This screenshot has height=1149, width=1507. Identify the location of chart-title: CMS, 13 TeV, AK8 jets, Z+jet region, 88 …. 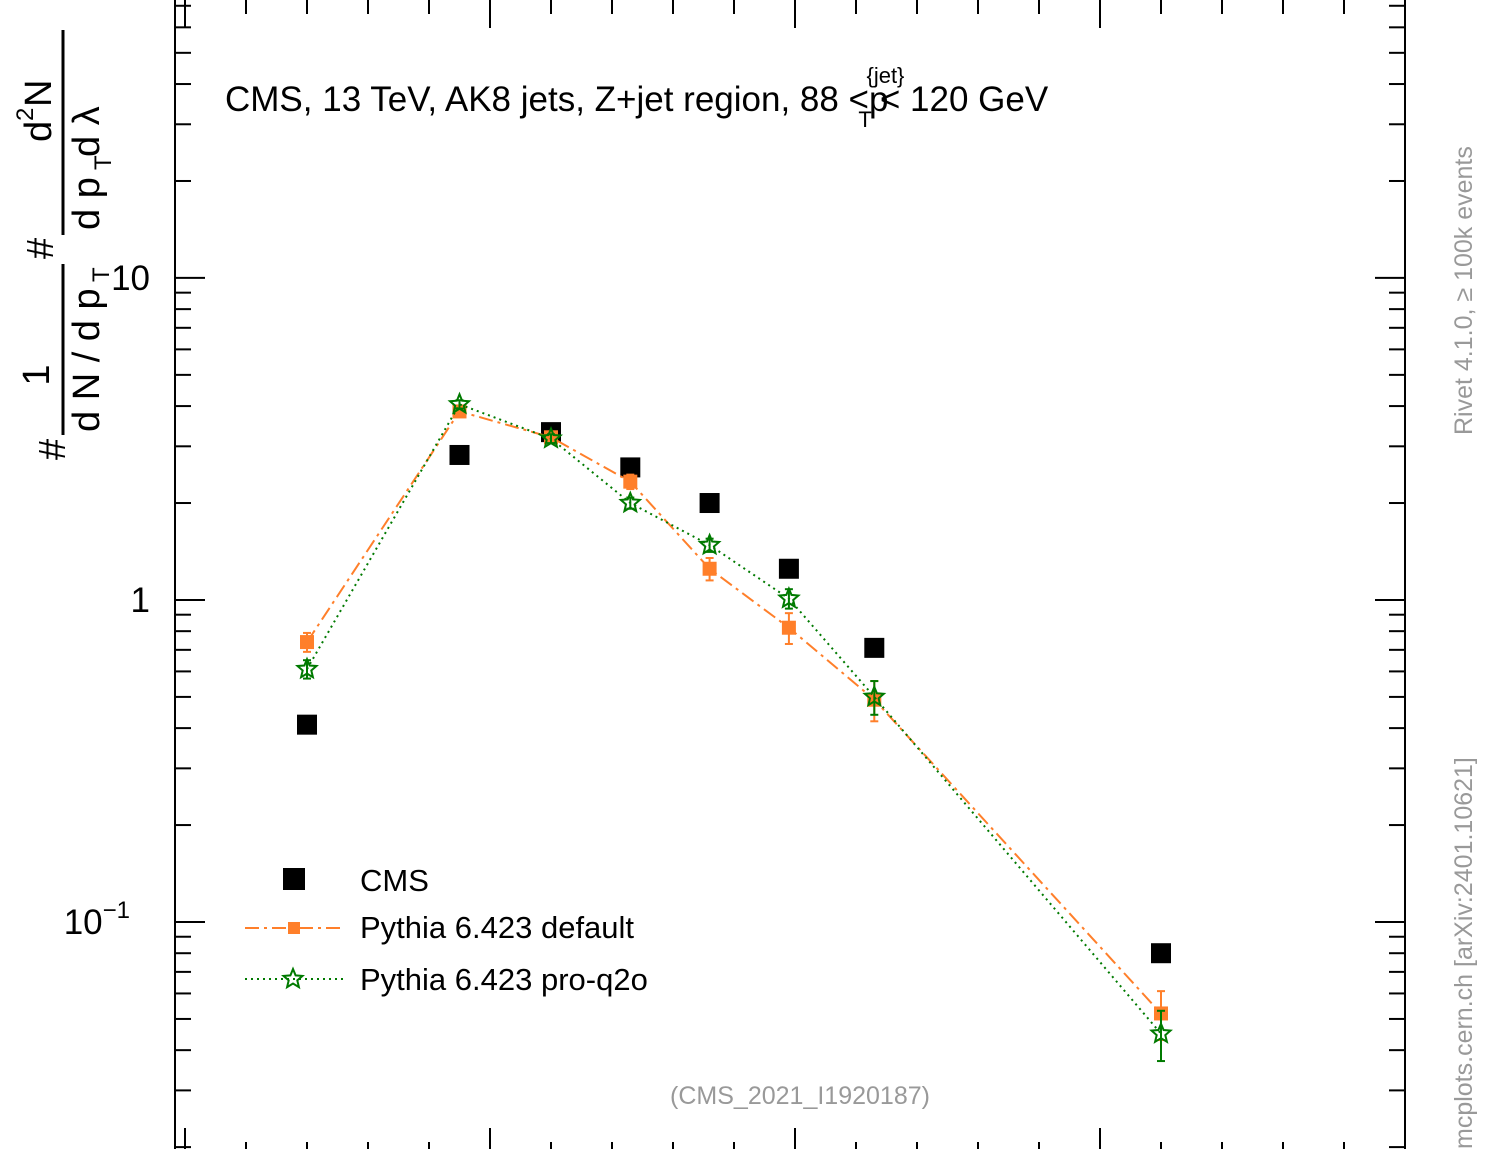
(637, 97).